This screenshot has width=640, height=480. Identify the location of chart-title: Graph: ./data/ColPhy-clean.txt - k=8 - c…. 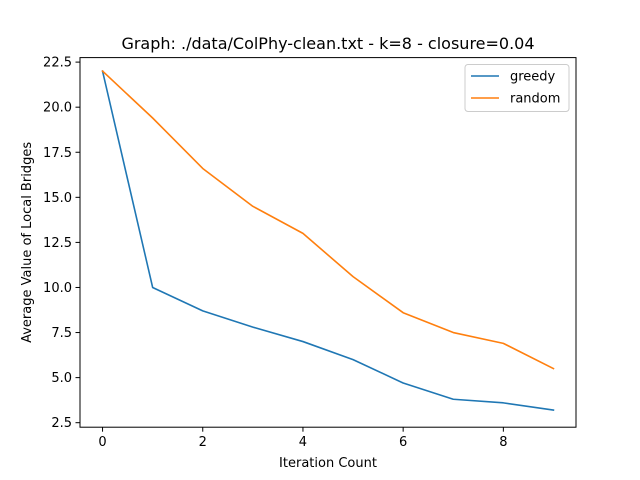
(327, 43).